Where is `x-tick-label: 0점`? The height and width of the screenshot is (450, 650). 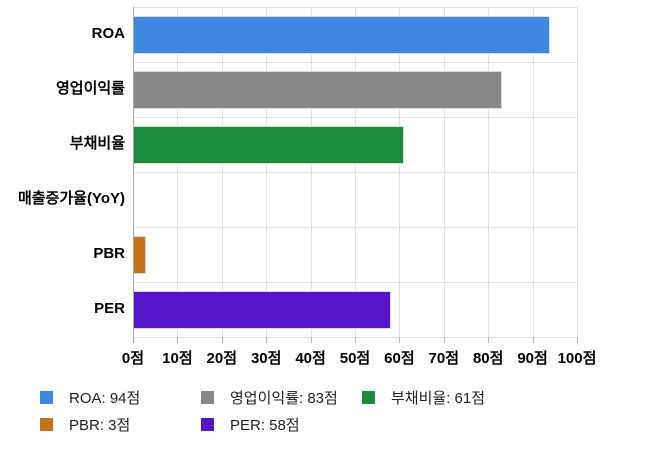
x-tick-label: 0점 is located at coordinates (133, 358).